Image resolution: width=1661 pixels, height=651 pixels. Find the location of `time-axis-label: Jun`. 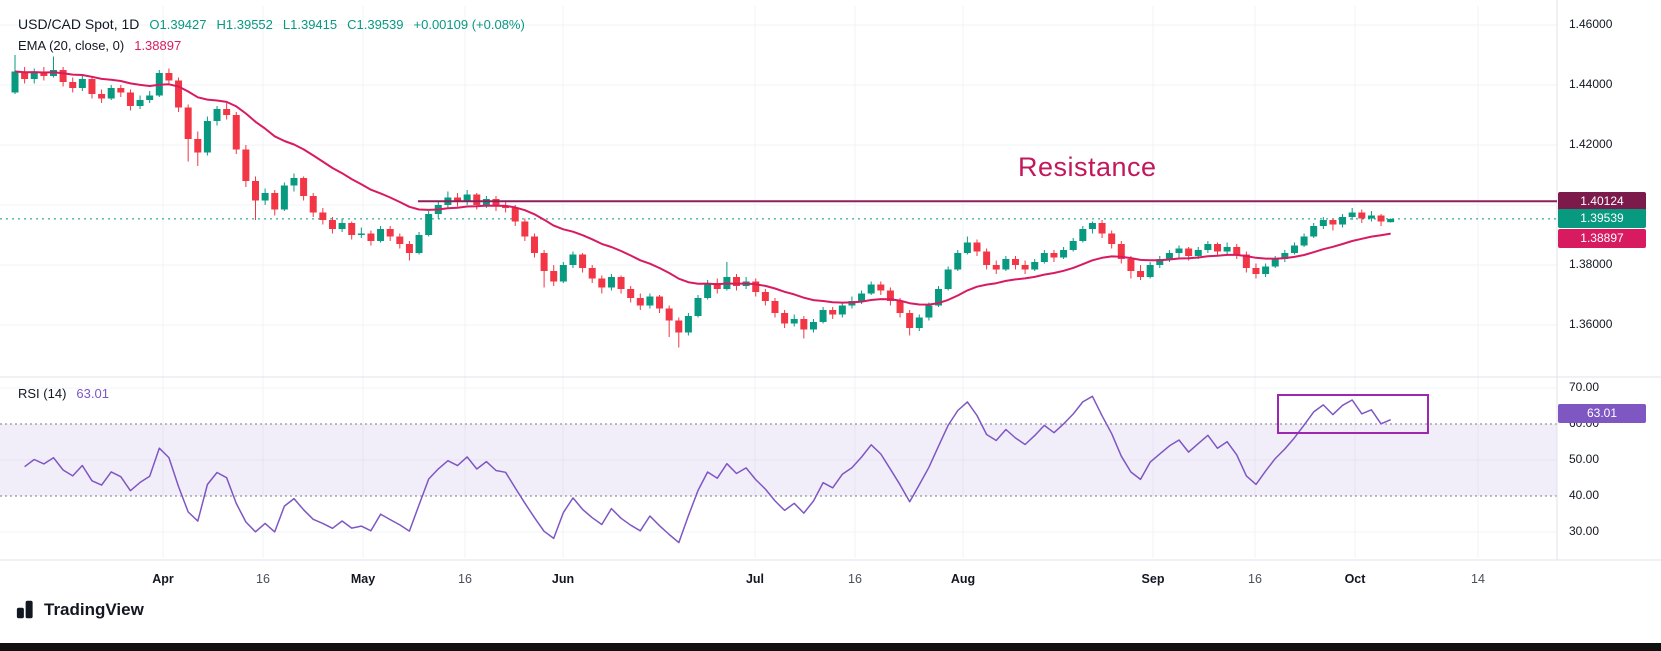

time-axis-label: Jun is located at coordinates (563, 579).